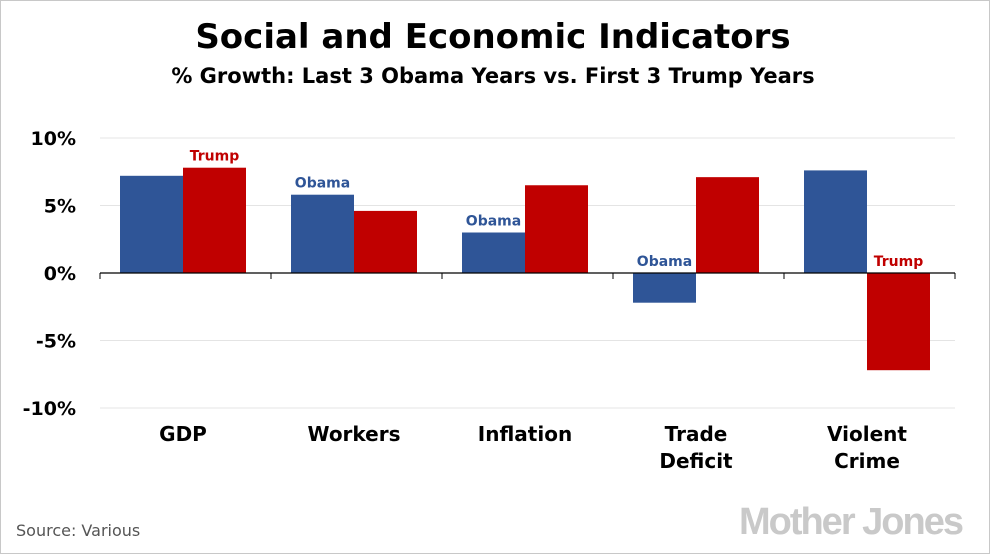 This screenshot has height=554, width=990. Describe the element at coordinates (56, 342) in the screenshot. I see `y-tick-label: -5%` at that location.